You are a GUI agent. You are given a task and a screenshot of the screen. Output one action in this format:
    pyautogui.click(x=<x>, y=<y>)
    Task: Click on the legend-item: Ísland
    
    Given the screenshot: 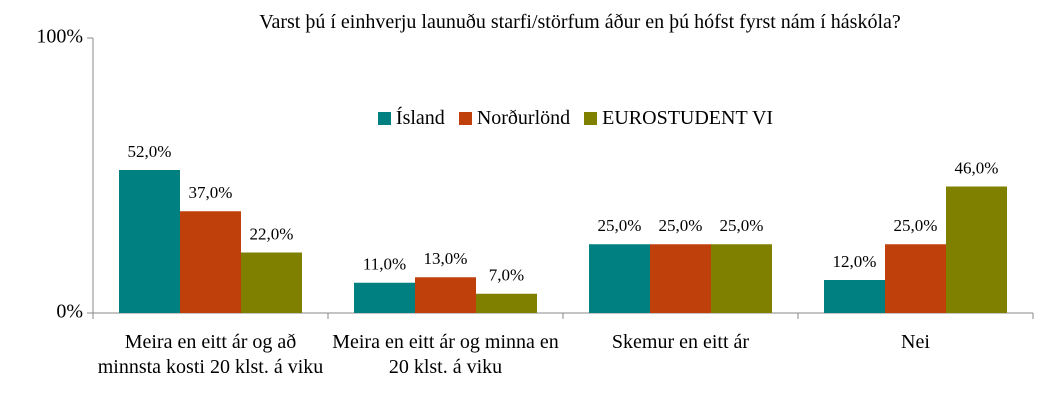 What is the action you would take?
    pyautogui.click(x=411, y=118)
    